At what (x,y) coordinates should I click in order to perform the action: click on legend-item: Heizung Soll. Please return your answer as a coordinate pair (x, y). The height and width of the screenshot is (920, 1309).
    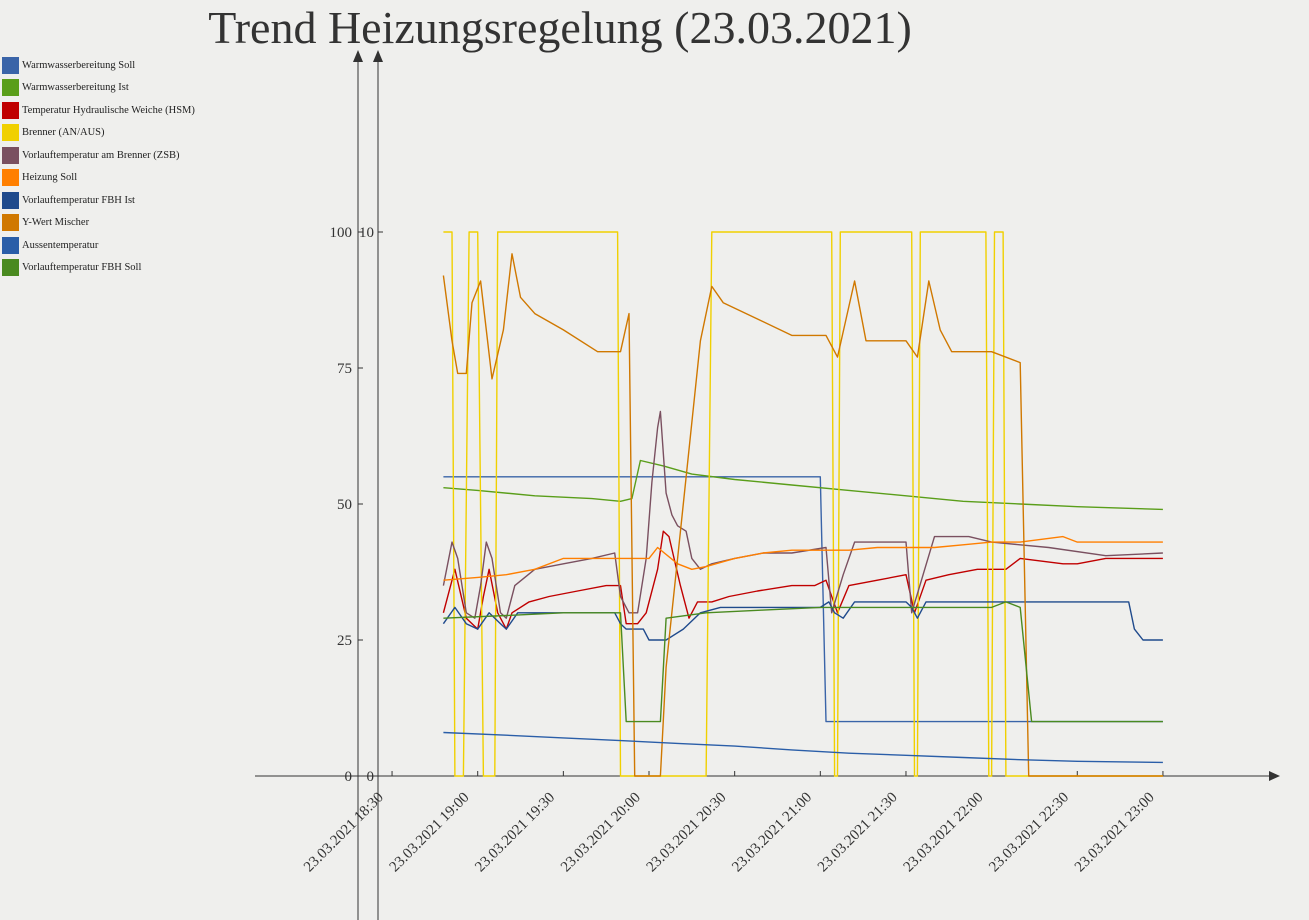
    Looking at the image, I should click on (98, 178).